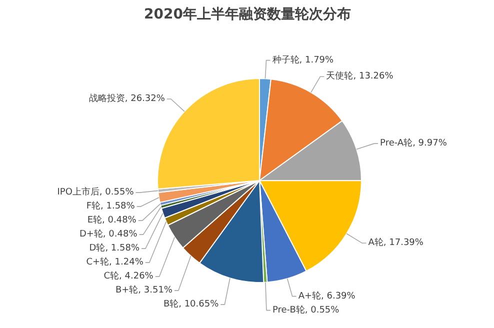 This screenshot has height=328, width=494. What do you see at coordinates (129, 276) in the screenshot?
I see `slice-label: C轮, 4.26%` at bounding box center [129, 276].